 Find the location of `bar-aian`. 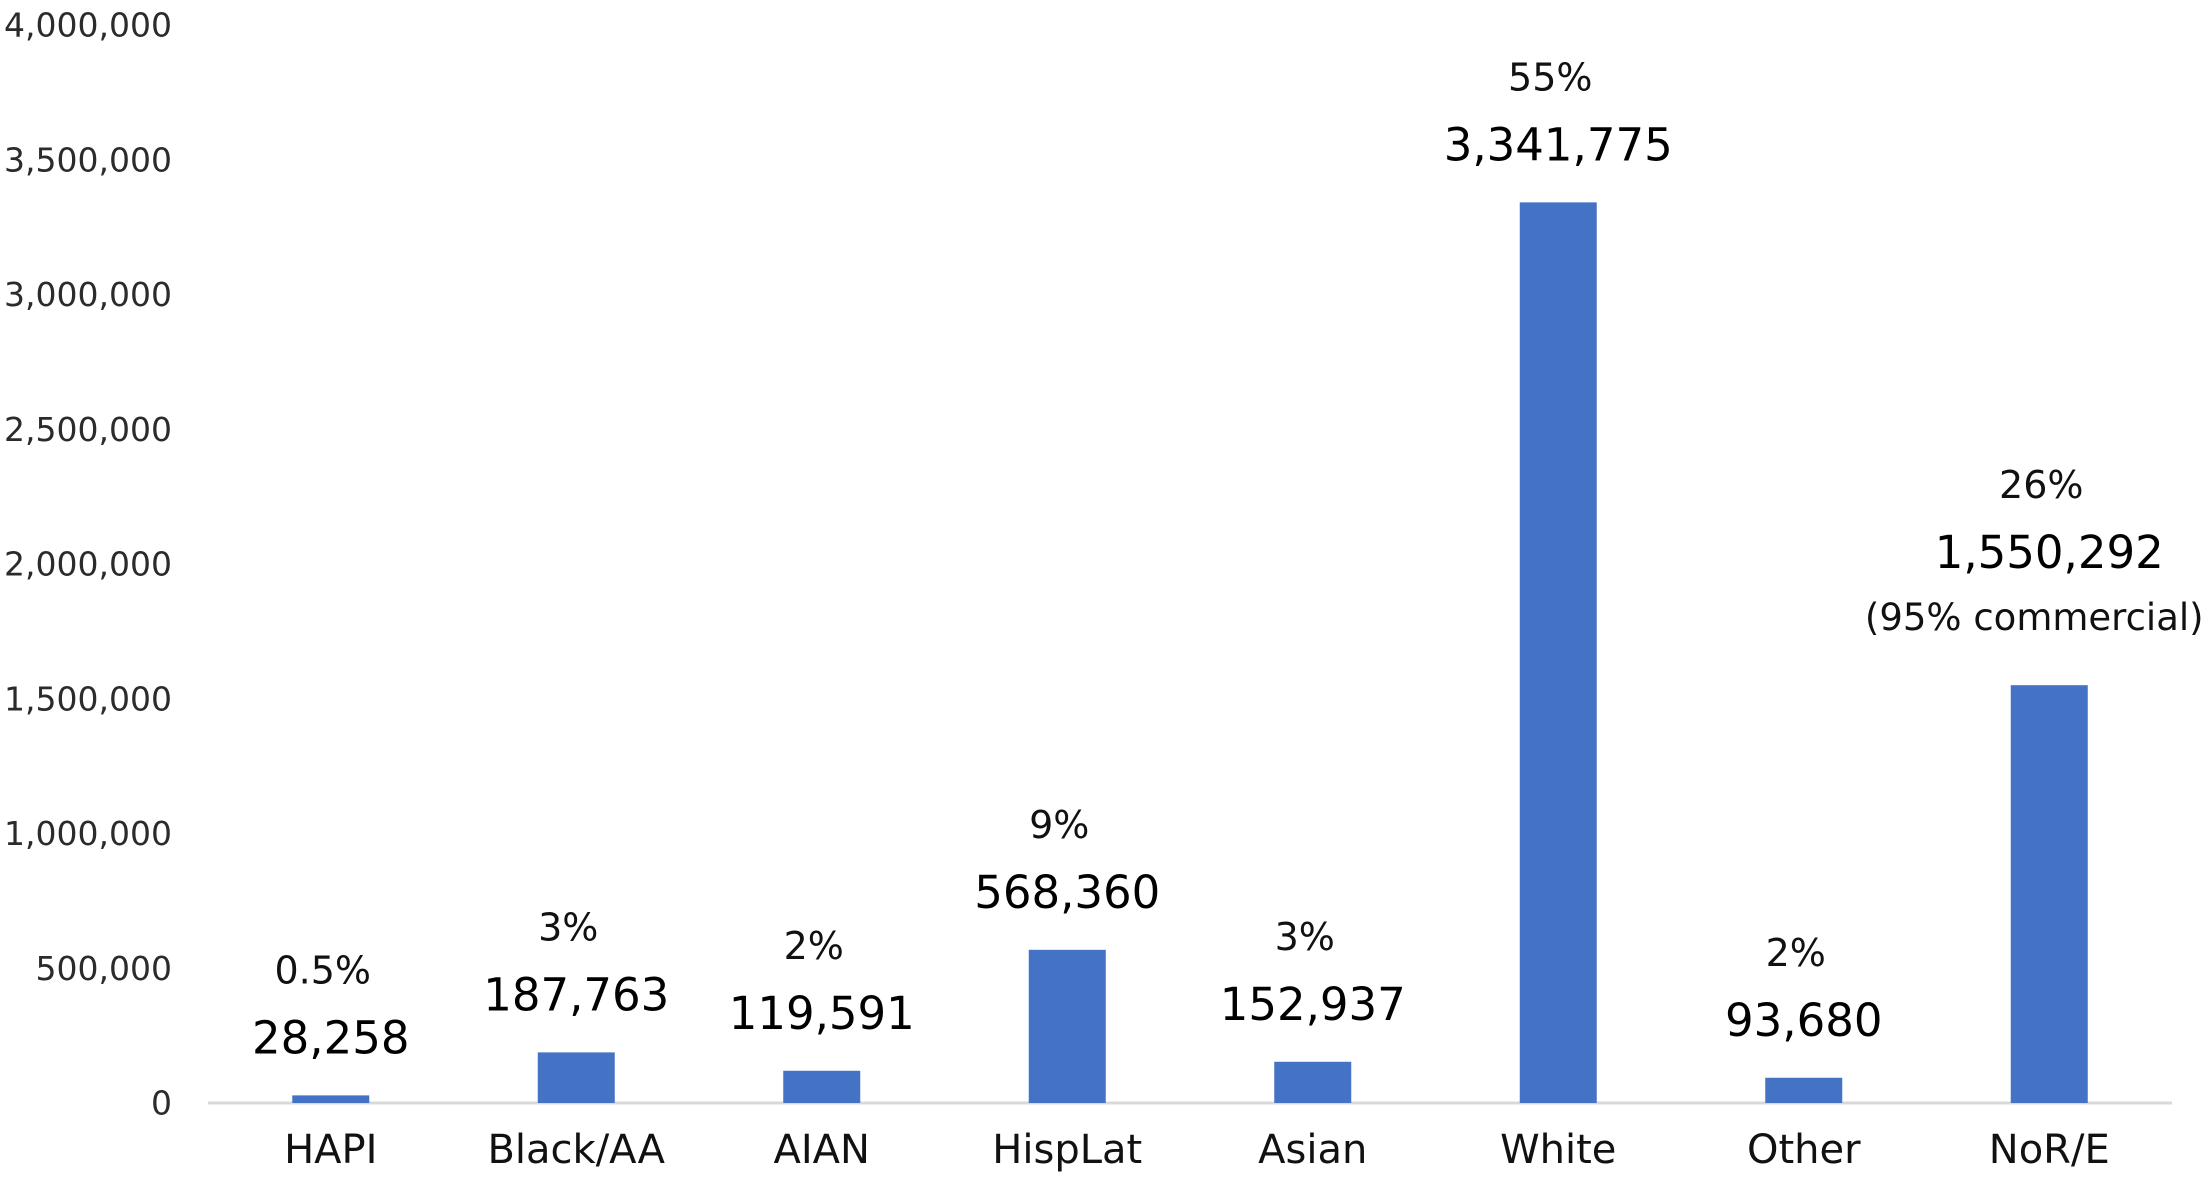

bar-aian is located at coordinates (822, 1086).